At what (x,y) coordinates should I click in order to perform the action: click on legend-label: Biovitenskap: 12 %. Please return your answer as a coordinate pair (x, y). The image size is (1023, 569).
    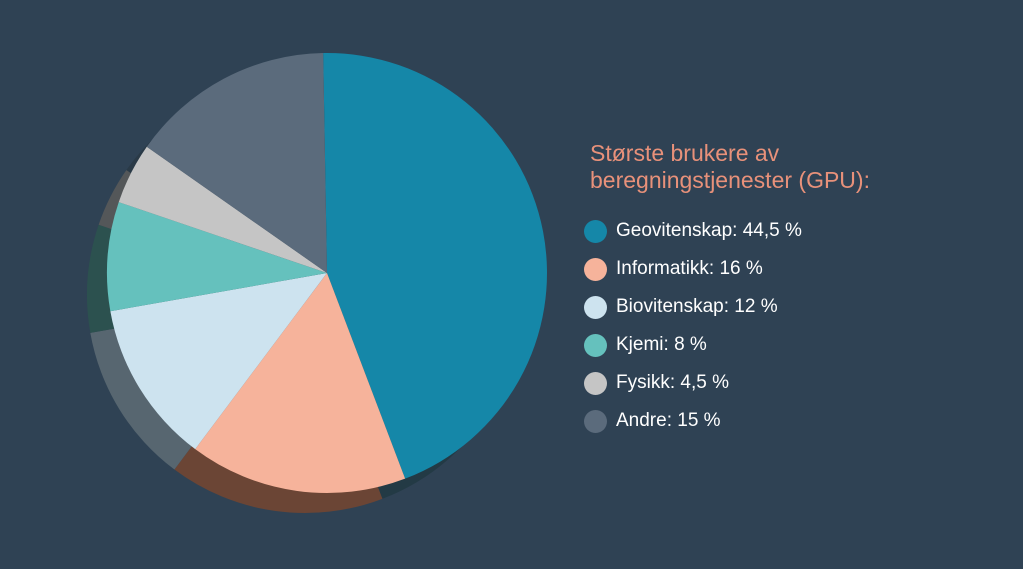
    Looking at the image, I should click on (697, 306).